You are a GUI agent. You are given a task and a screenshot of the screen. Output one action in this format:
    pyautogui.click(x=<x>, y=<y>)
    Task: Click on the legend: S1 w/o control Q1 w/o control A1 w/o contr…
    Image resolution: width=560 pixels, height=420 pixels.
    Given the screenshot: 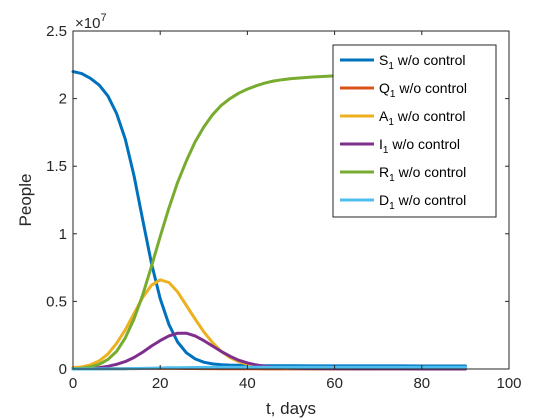 What is the action you would take?
    pyautogui.click(x=414, y=131)
    